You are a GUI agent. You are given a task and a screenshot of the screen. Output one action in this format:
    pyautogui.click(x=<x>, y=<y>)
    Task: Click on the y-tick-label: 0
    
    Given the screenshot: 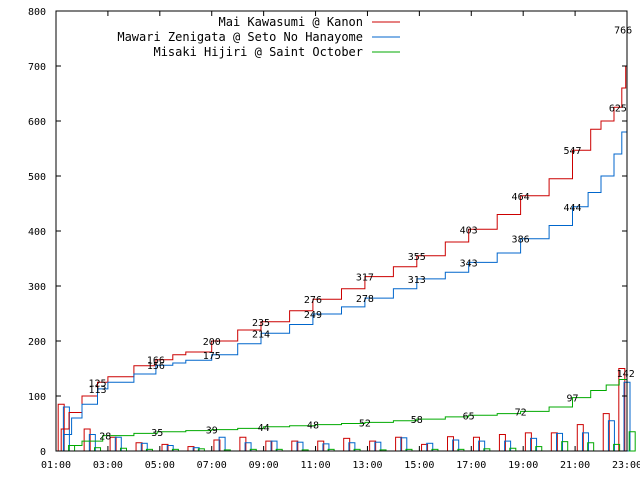 What is the action you would take?
    pyautogui.click(x=43, y=452)
    